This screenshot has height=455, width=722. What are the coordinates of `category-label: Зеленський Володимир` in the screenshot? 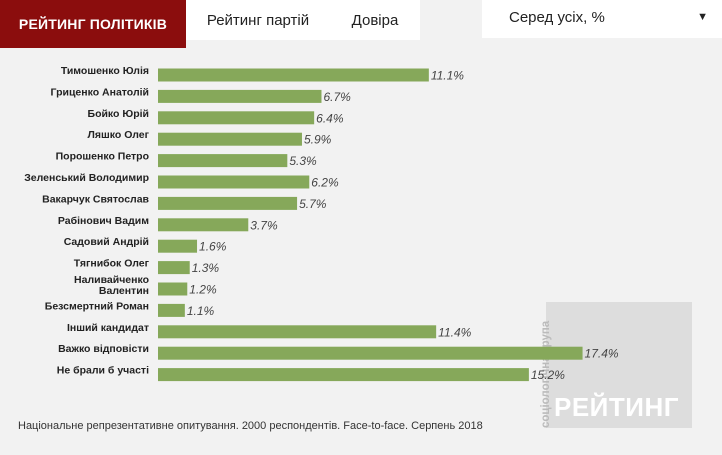 It's located at (86, 178).